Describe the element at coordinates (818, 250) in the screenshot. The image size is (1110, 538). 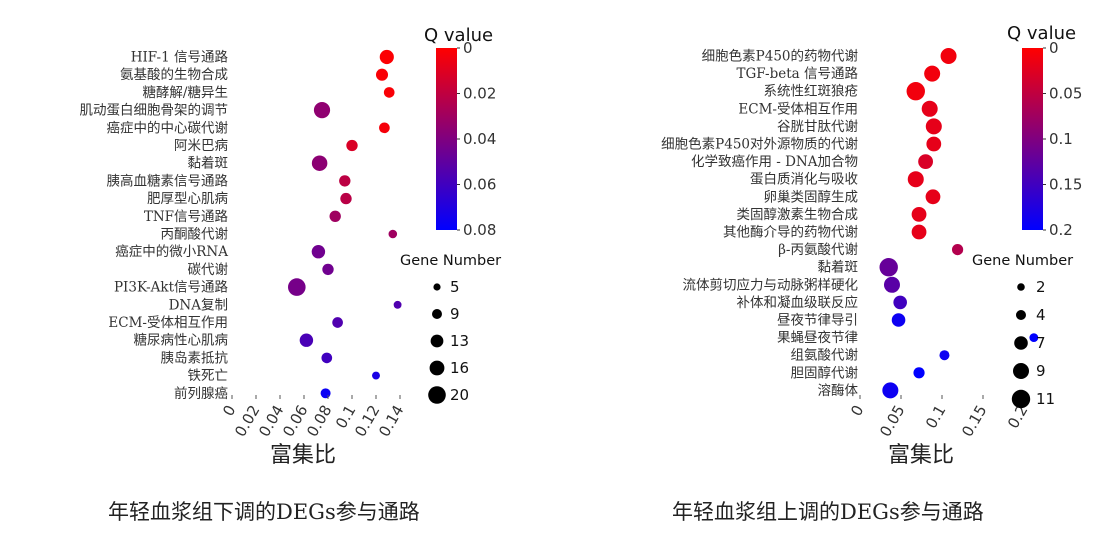
I see `pathway-label: β-丙氨酸代谢` at that location.